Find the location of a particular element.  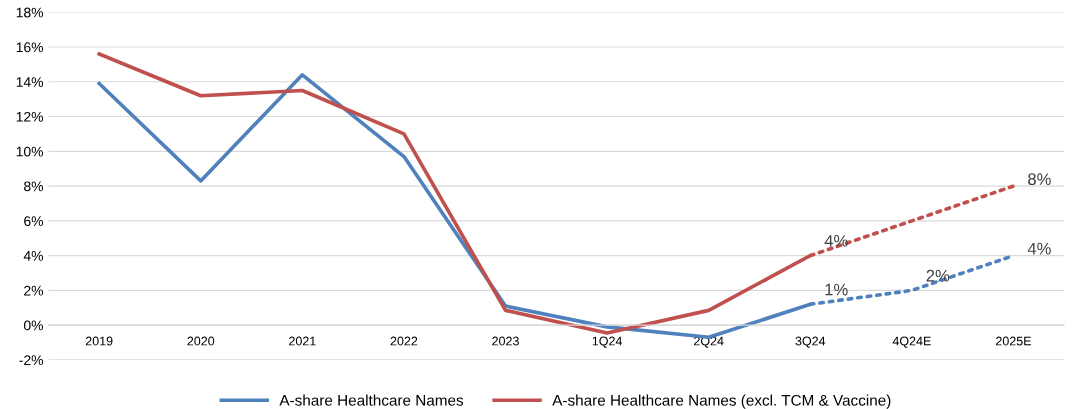

legend-label: A-share Healthcare Names is located at coordinates (371, 400).